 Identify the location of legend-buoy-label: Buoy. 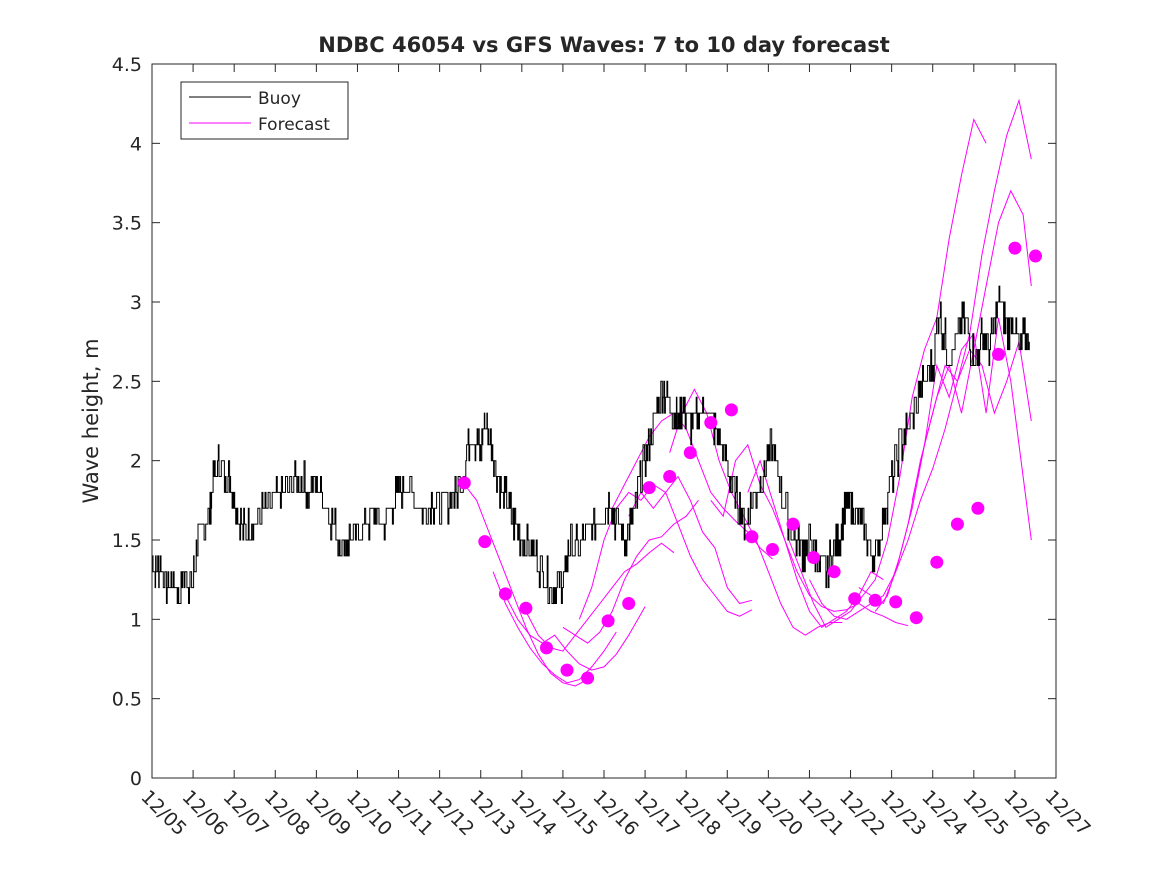
(279, 99).